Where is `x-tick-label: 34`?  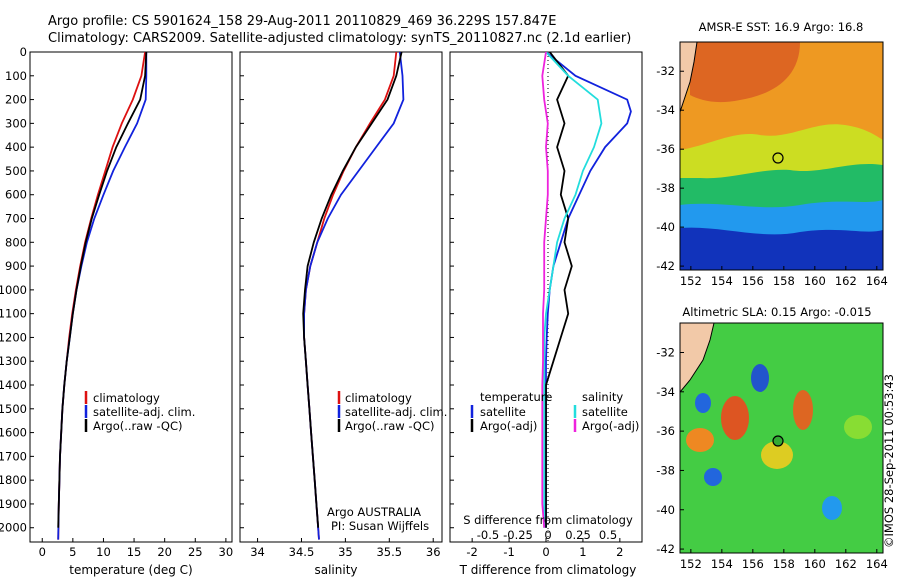 x-tick-label: 34 is located at coordinates (257, 552).